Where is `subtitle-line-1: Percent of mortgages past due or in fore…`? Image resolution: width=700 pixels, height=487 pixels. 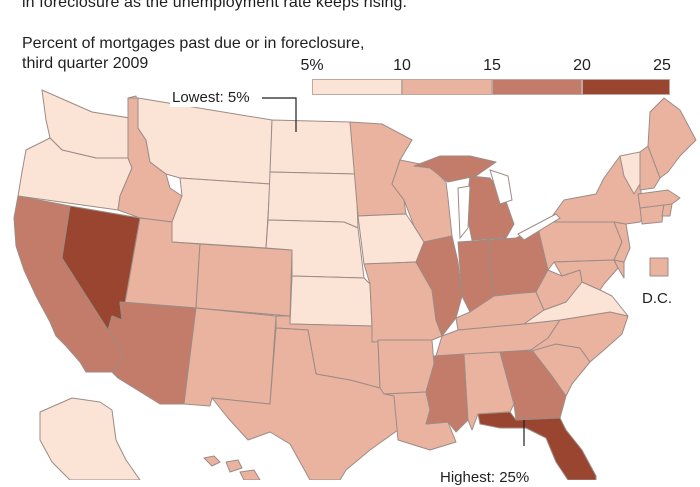
subtitle-line-1: Percent of mortgages past due or in fore… is located at coordinates (193, 43).